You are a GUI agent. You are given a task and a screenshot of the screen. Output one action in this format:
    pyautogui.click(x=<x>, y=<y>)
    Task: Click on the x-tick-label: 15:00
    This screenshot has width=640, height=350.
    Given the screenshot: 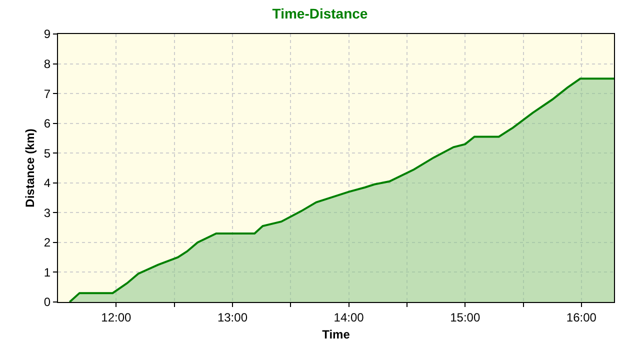 What is the action you would take?
    pyautogui.click(x=465, y=317)
    